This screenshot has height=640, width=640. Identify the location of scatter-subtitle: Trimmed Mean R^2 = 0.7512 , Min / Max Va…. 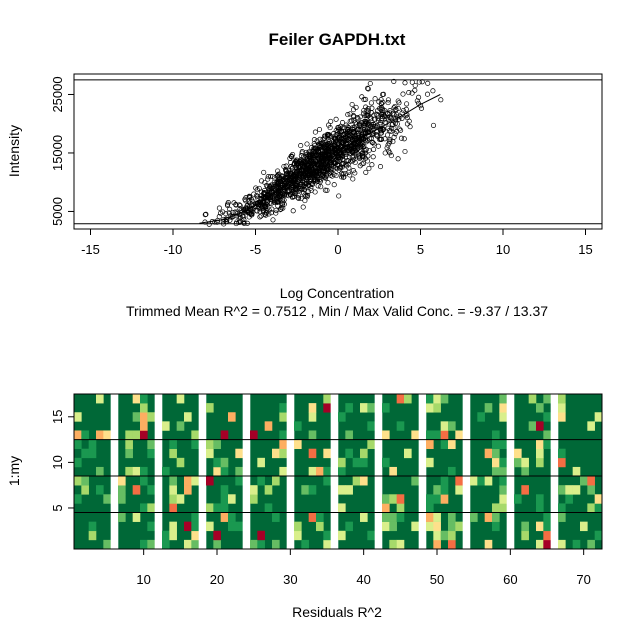
(337, 311).